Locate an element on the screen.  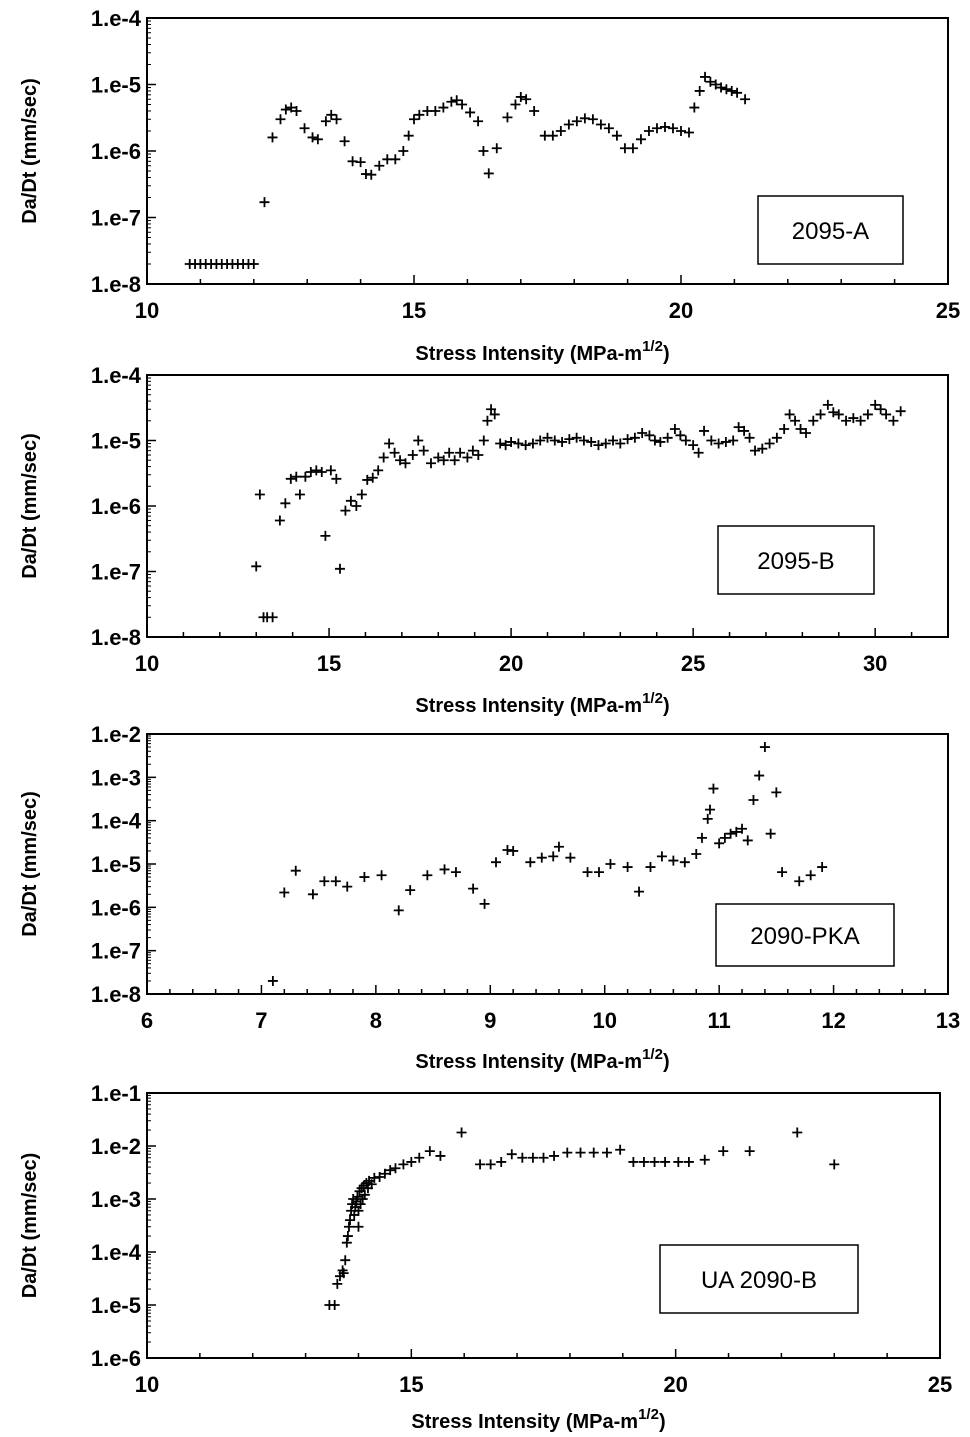
series-label: 2095-B is located at coordinates (795, 561).